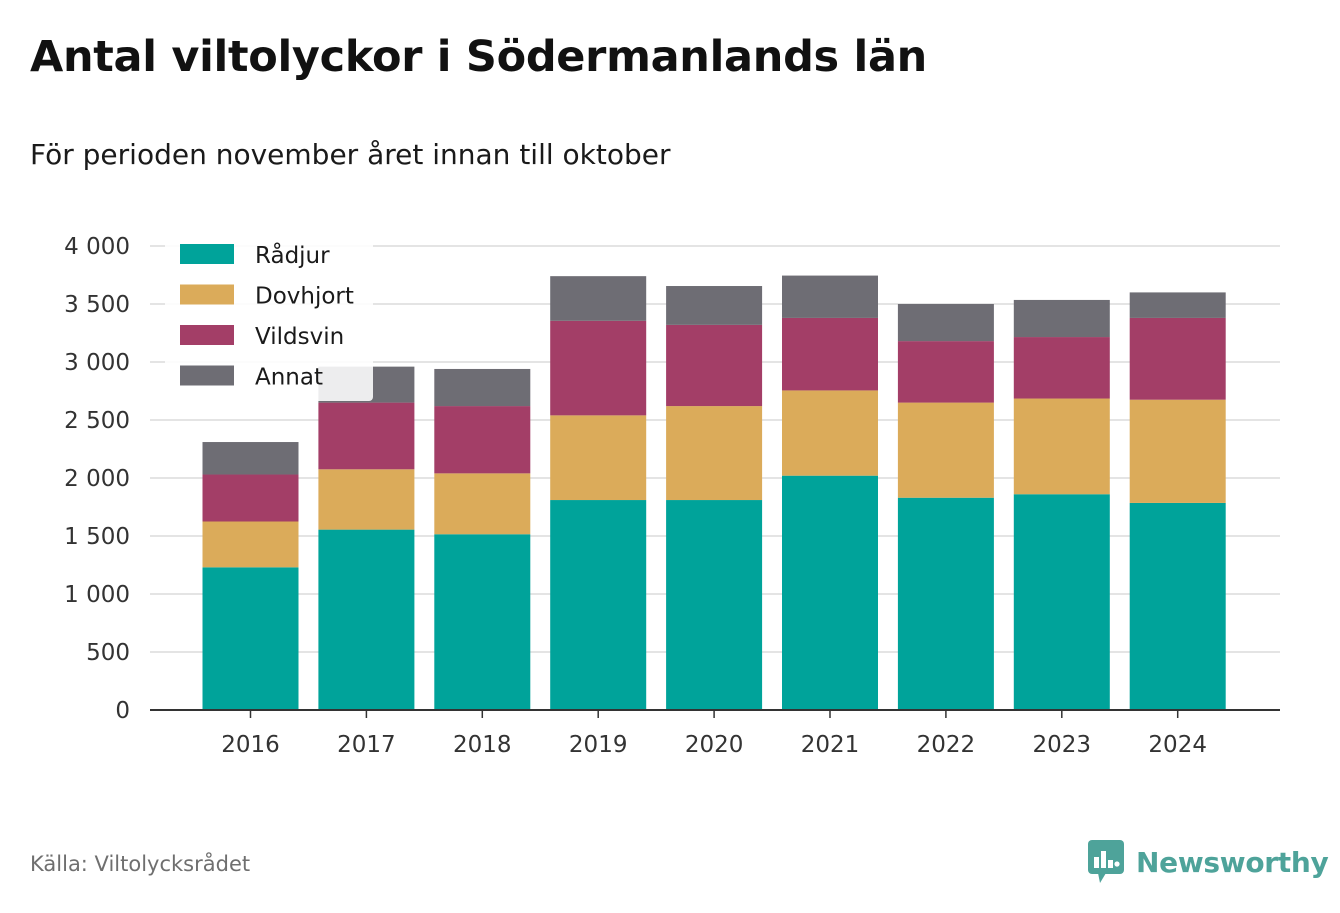 This screenshot has width=1340, height=913. What do you see at coordinates (97, 247) in the screenshot?
I see `y-tick-label: 4 000` at bounding box center [97, 247].